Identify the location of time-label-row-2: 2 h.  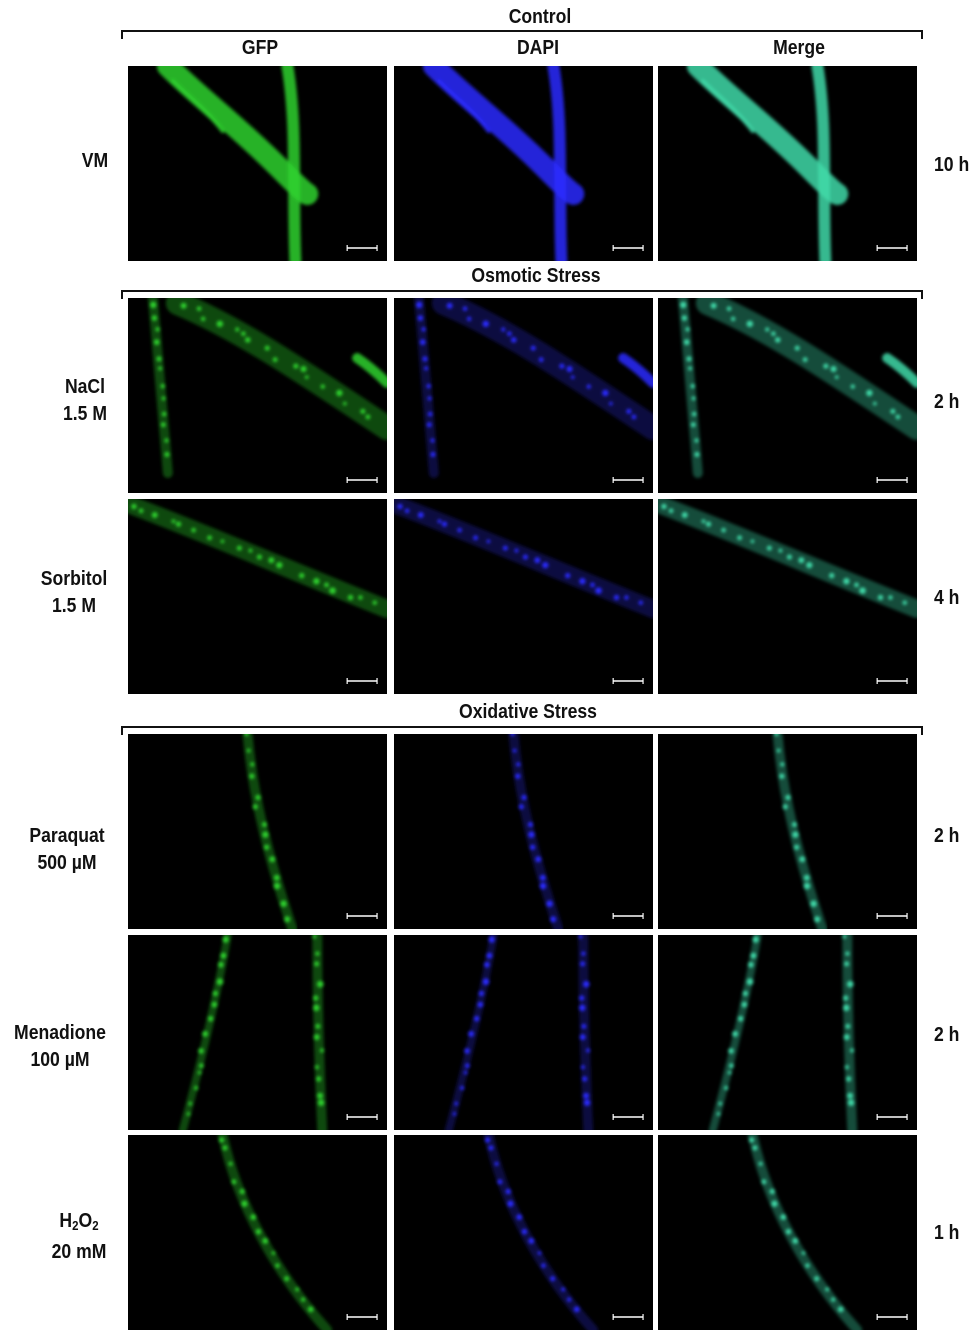
(947, 402).